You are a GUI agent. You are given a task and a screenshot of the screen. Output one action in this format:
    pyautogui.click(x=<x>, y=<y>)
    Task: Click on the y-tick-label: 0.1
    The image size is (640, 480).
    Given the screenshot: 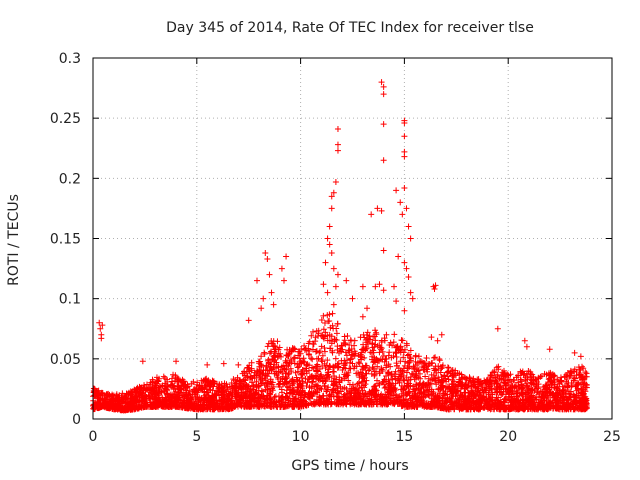 What is the action you would take?
    pyautogui.click(x=70, y=300)
    